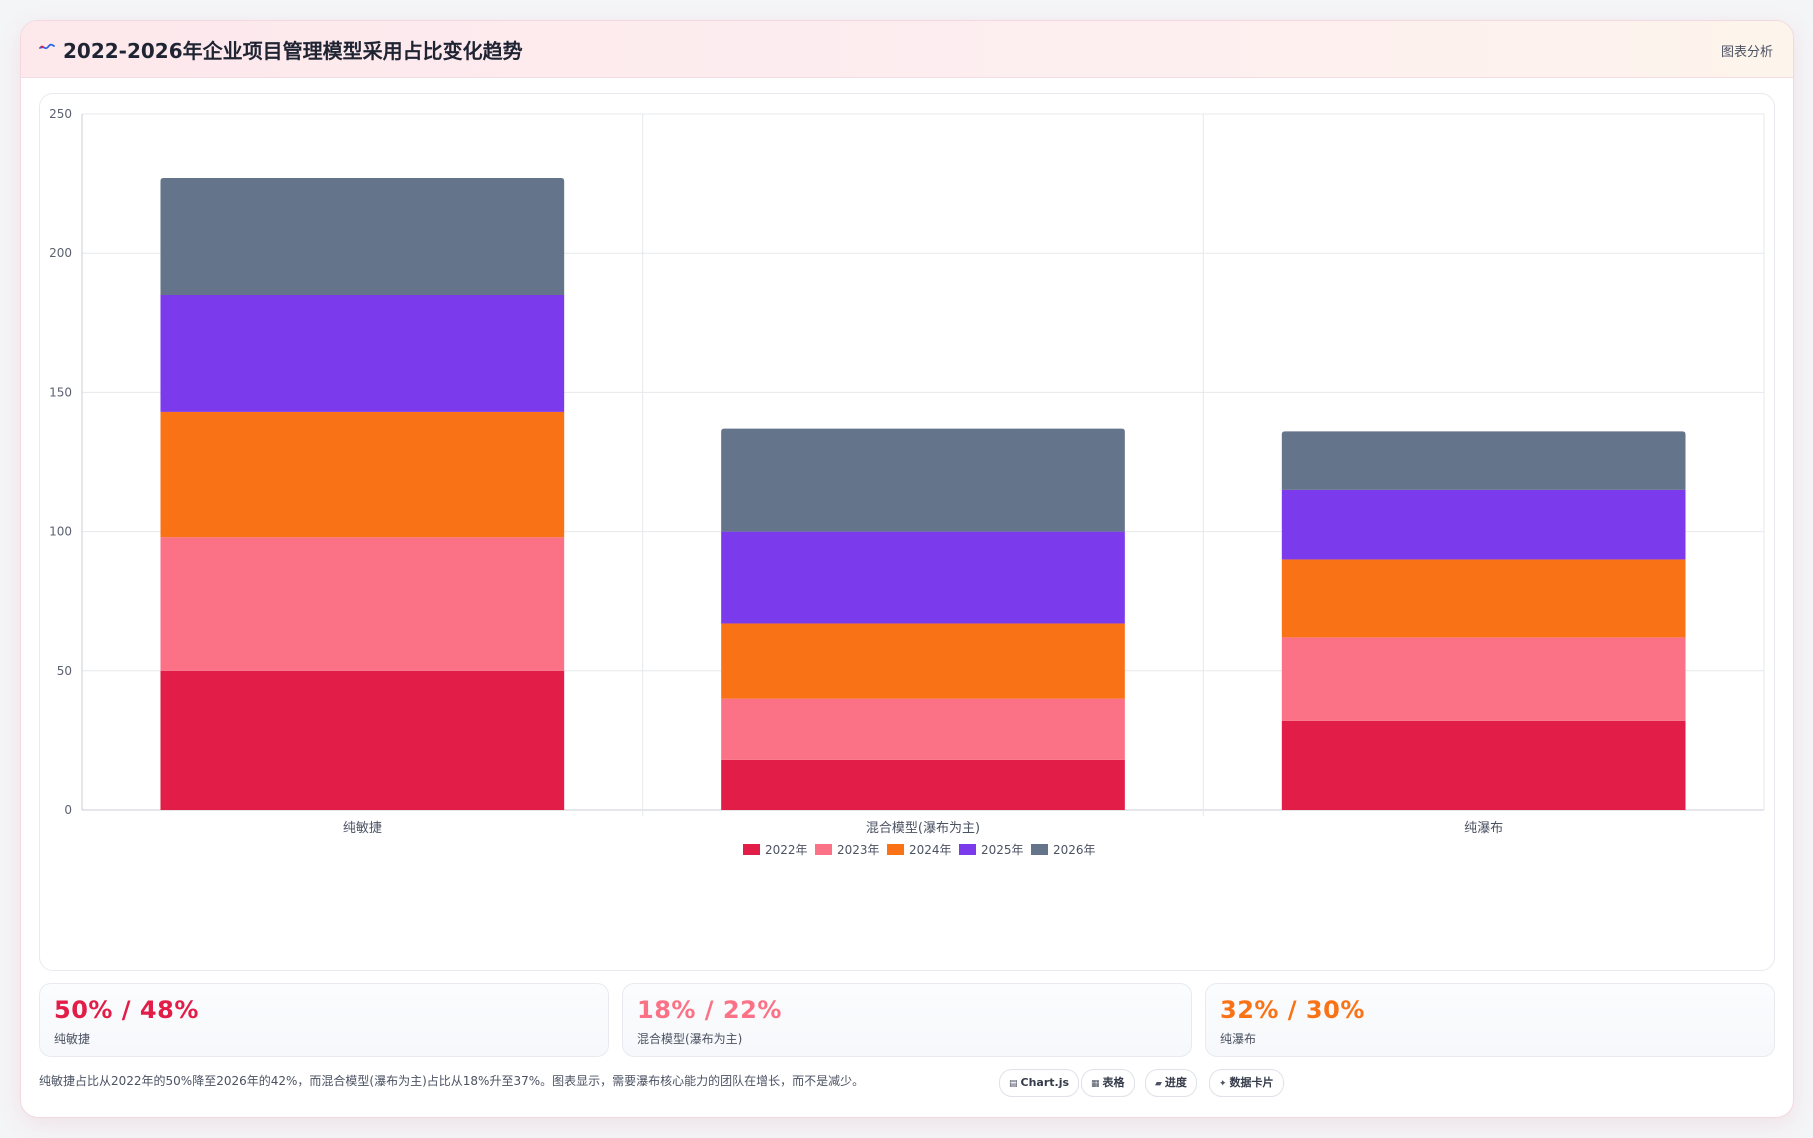 Image resolution: width=1813 pixels, height=1138 pixels. What do you see at coordinates (1483, 828) in the screenshot?
I see `x-tick-label: 纯瀑布` at bounding box center [1483, 828].